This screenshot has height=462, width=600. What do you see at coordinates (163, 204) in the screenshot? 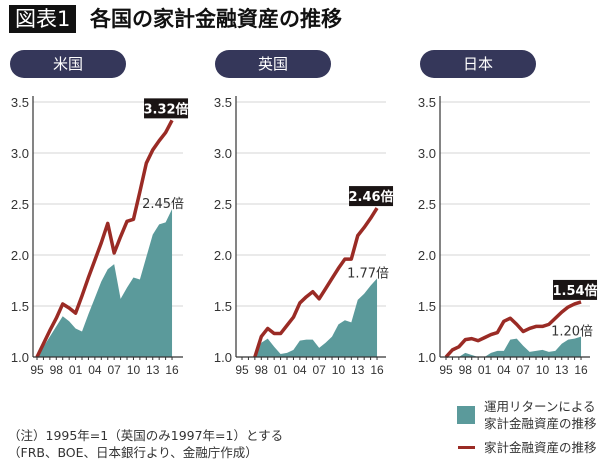
I see `return-end-label: 2.45倍` at bounding box center [163, 204].